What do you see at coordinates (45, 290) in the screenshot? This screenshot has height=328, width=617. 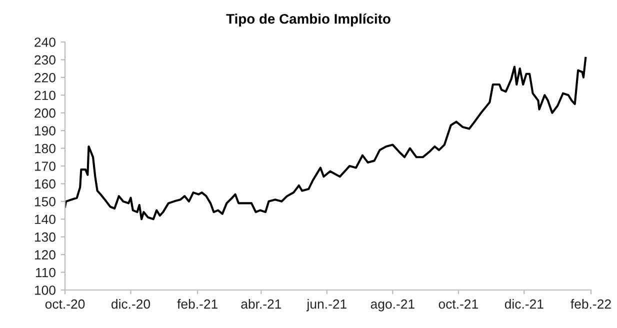 I see `y-tick-label: 100` at bounding box center [45, 290].